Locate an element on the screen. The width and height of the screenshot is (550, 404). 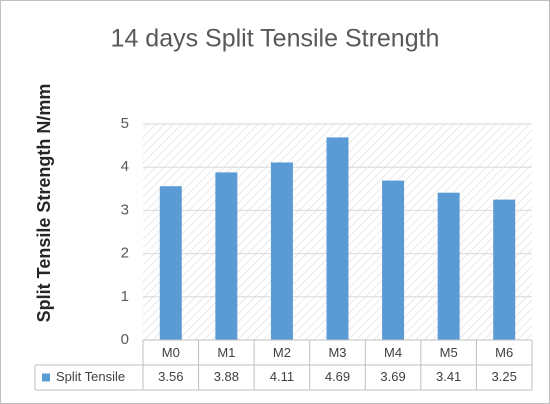
table-value: 3.88 is located at coordinates (226, 376).